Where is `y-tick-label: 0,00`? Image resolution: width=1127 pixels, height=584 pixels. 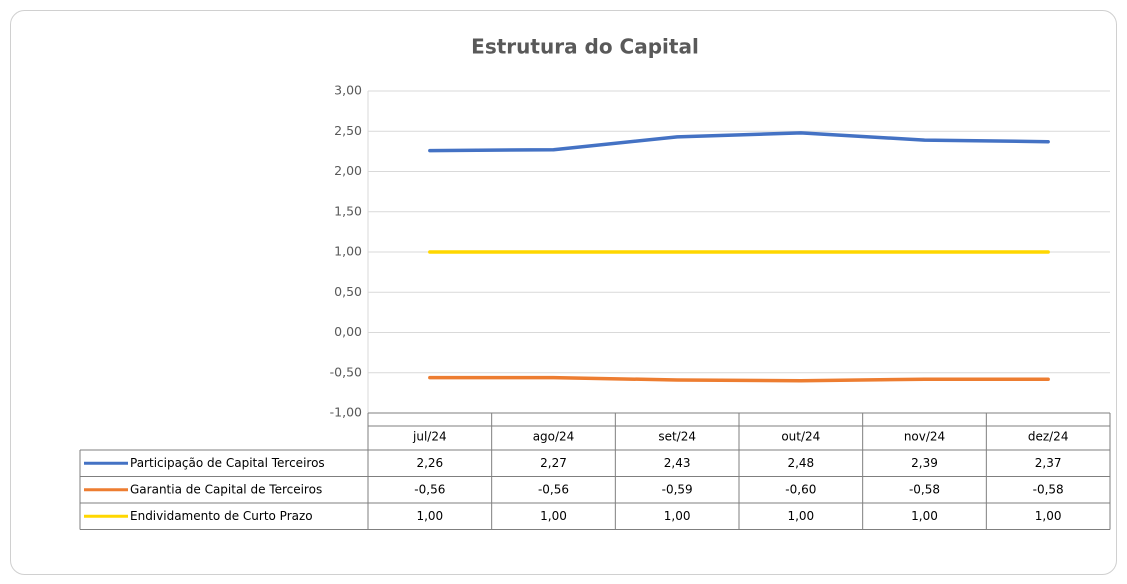 y-tick-label: 0,00 is located at coordinates (348, 331).